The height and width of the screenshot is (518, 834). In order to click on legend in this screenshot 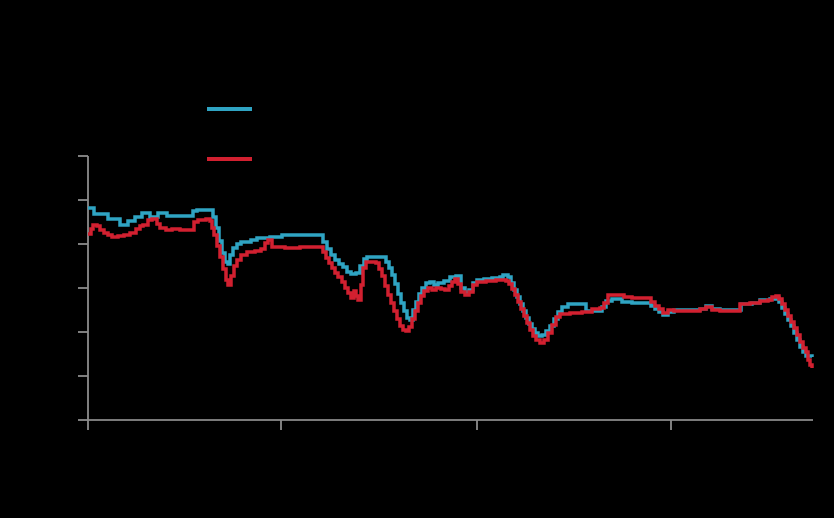, I will do `click(229, 134)`.